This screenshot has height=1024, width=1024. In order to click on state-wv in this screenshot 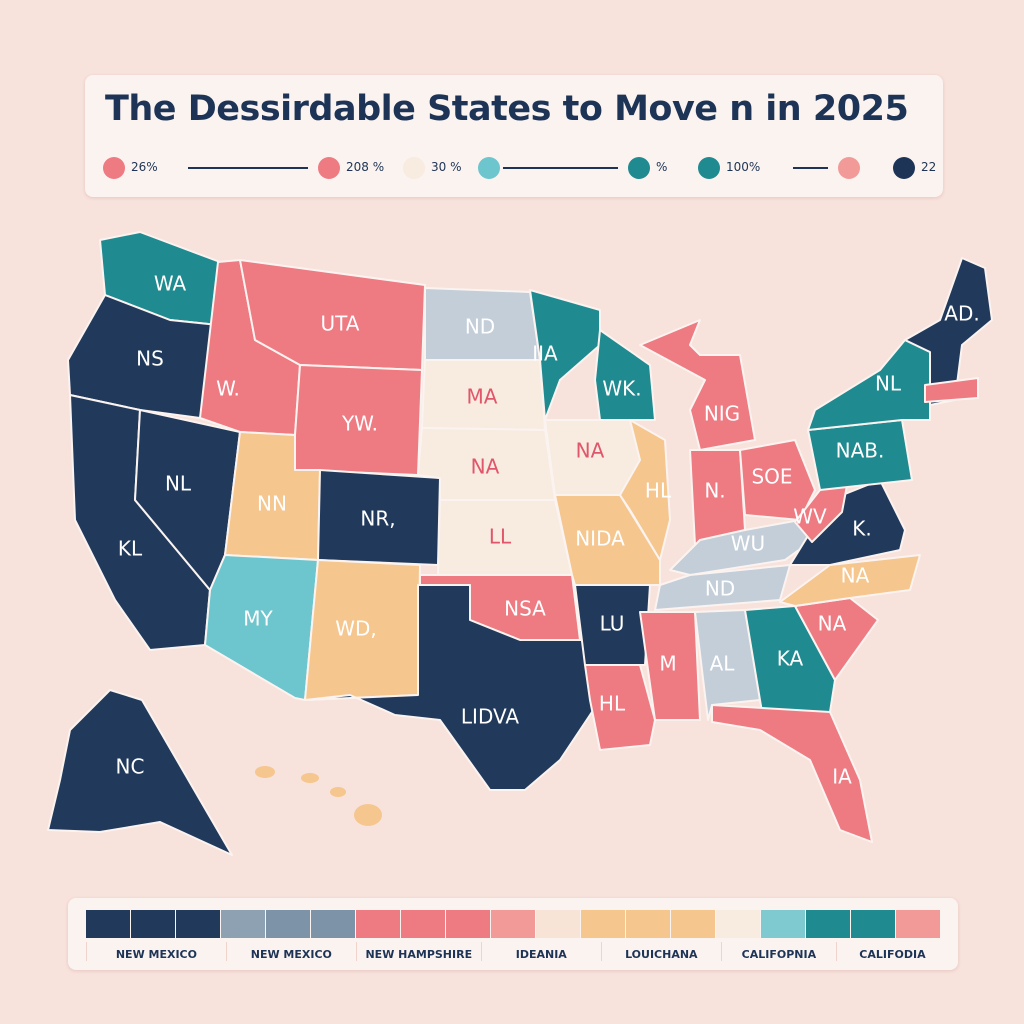, I will do `click(821, 511)`.